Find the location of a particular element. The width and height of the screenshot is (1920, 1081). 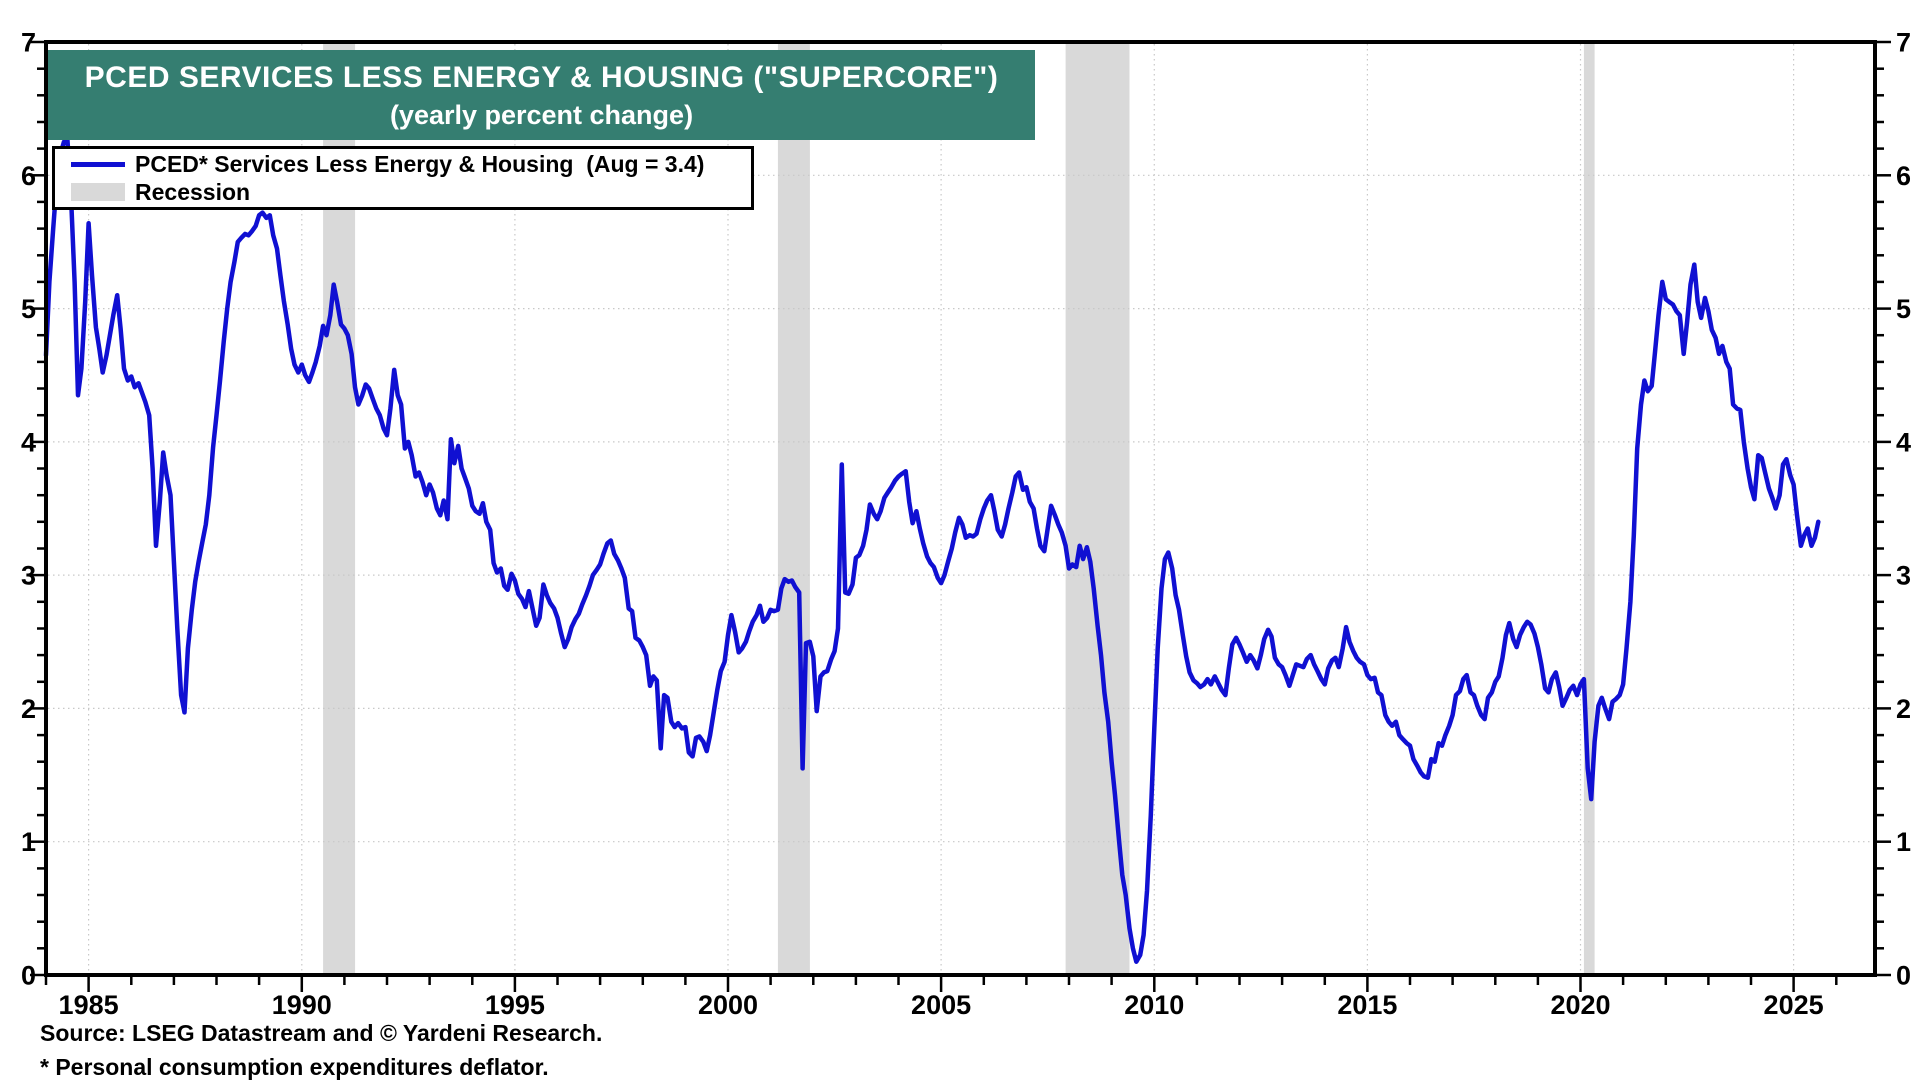

x-axis-label: 2015 is located at coordinates (1367, 1005).